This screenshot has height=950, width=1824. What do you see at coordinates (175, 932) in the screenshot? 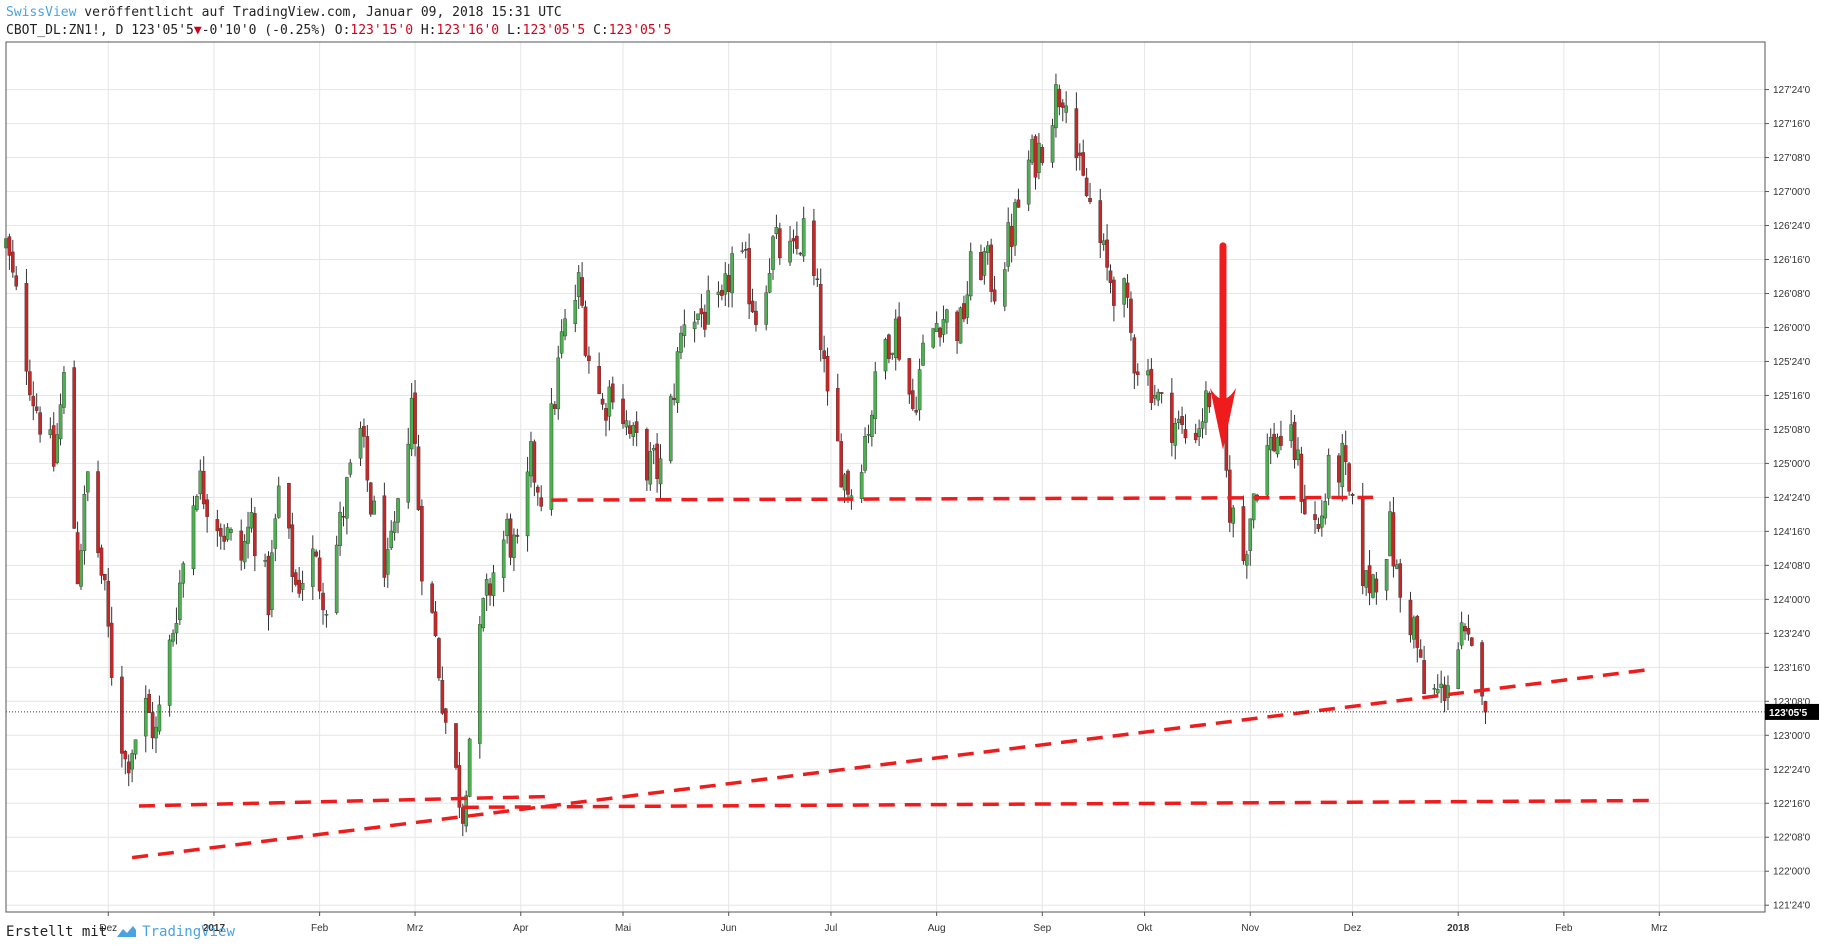
I see `tradingview-logo: TradingView` at bounding box center [175, 932].